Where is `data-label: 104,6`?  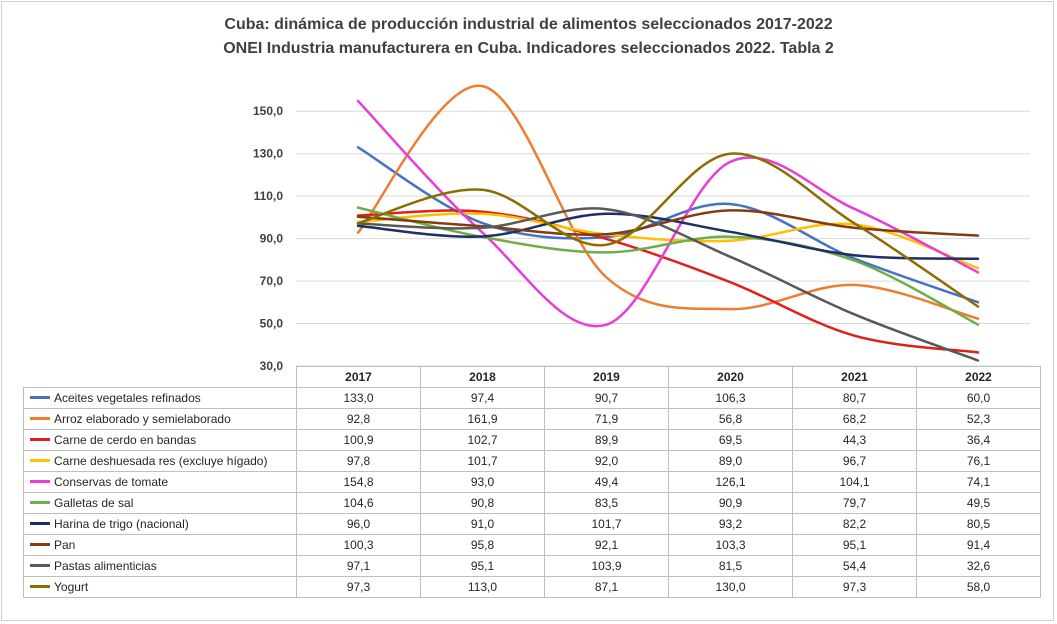
data-label: 104,6 is located at coordinates (358, 503).